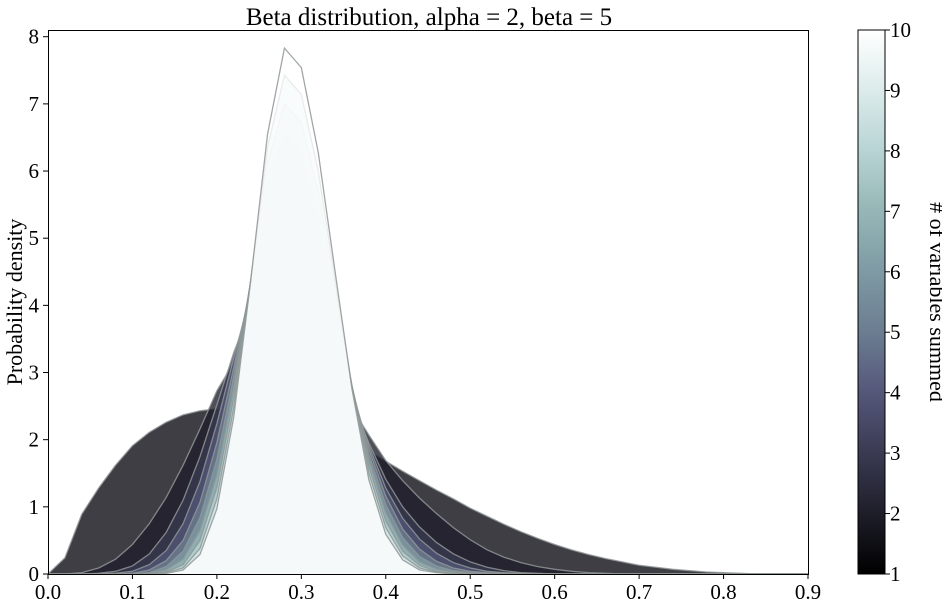 The image size is (942, 608). Describe the element at coordinates (723, 592) in the screenshot. I see `x-tick-label: 0.8` at that location.